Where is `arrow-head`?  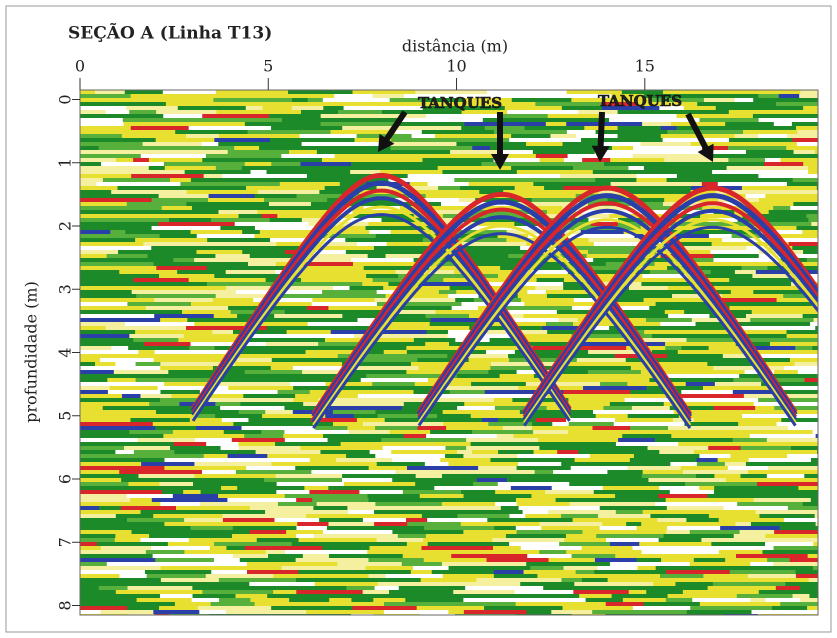 arrow-head is located at coordinates (500, 162).